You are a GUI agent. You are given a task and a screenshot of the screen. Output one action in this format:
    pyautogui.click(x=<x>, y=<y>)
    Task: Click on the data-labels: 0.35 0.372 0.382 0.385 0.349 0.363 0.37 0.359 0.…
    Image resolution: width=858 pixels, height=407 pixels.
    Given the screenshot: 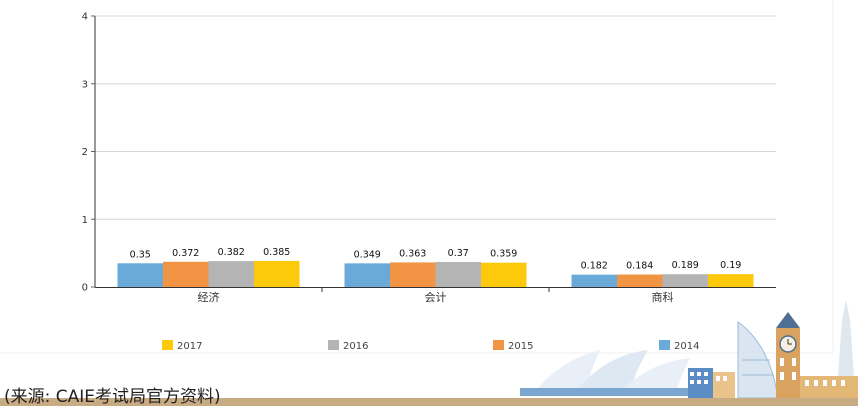 What is the action you would take?
    pyautogui.click(x=436, y=259)
    